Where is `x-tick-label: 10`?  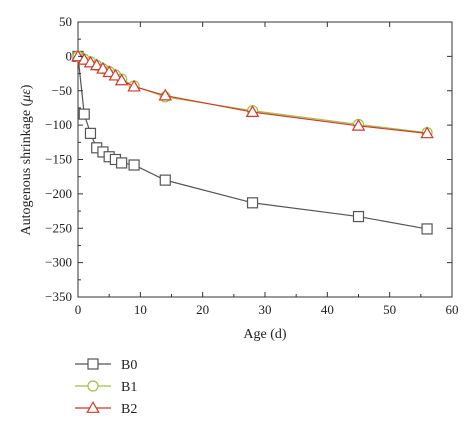 x-tick-label: 10 is located at coordinates (140, 309).